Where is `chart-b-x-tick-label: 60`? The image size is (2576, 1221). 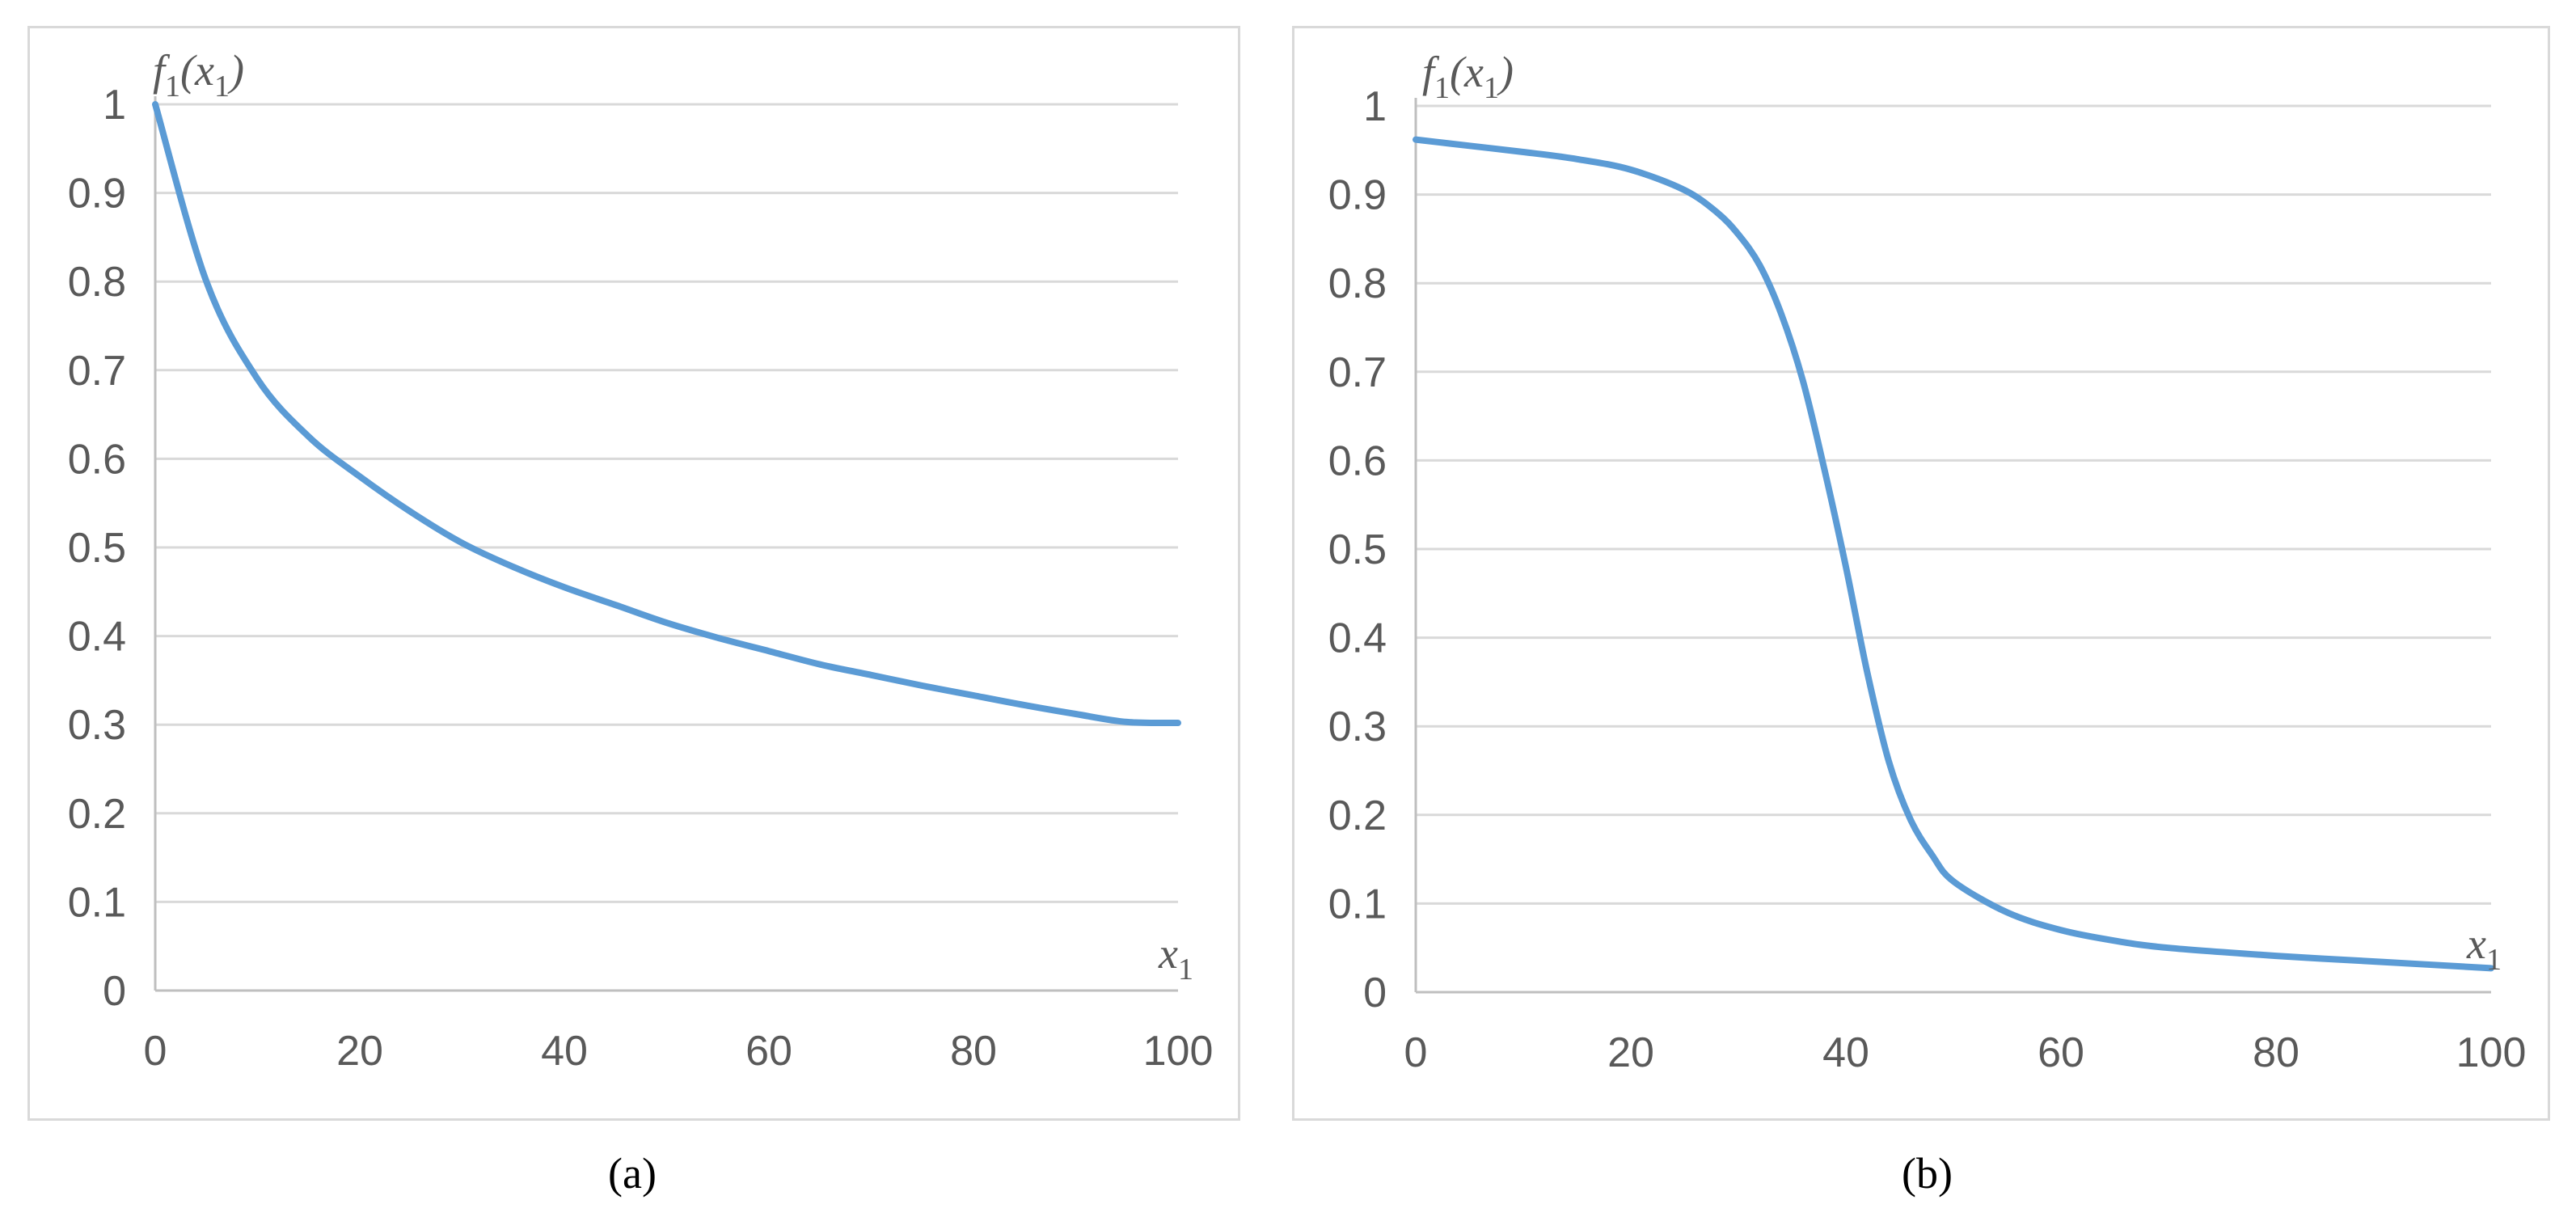
chart-b-x-tick-label: 60 is located at coordinates (2061, 1052).